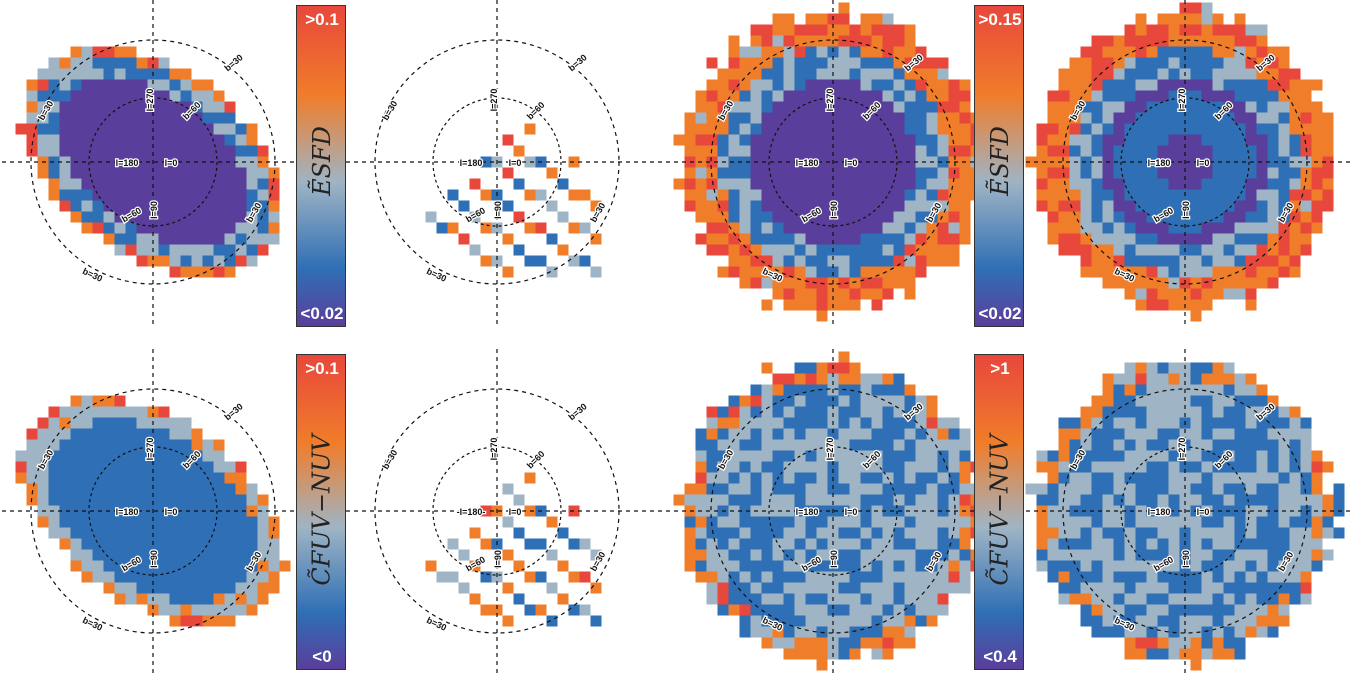  What do you see at coordinates (577, 62) in the screenshot?
I see `coord-label-b30_a: b=30` at bounding box center [577, 62].